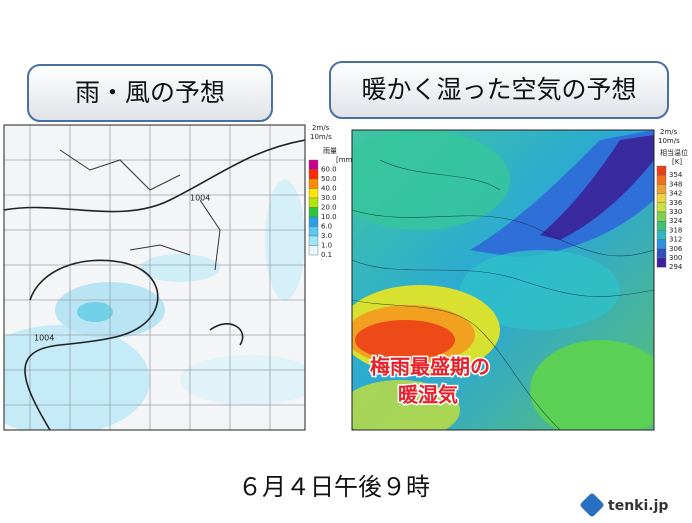 This screenshot has height=523, width=692. I want to click on legend-label: 354, so click(676, 175).